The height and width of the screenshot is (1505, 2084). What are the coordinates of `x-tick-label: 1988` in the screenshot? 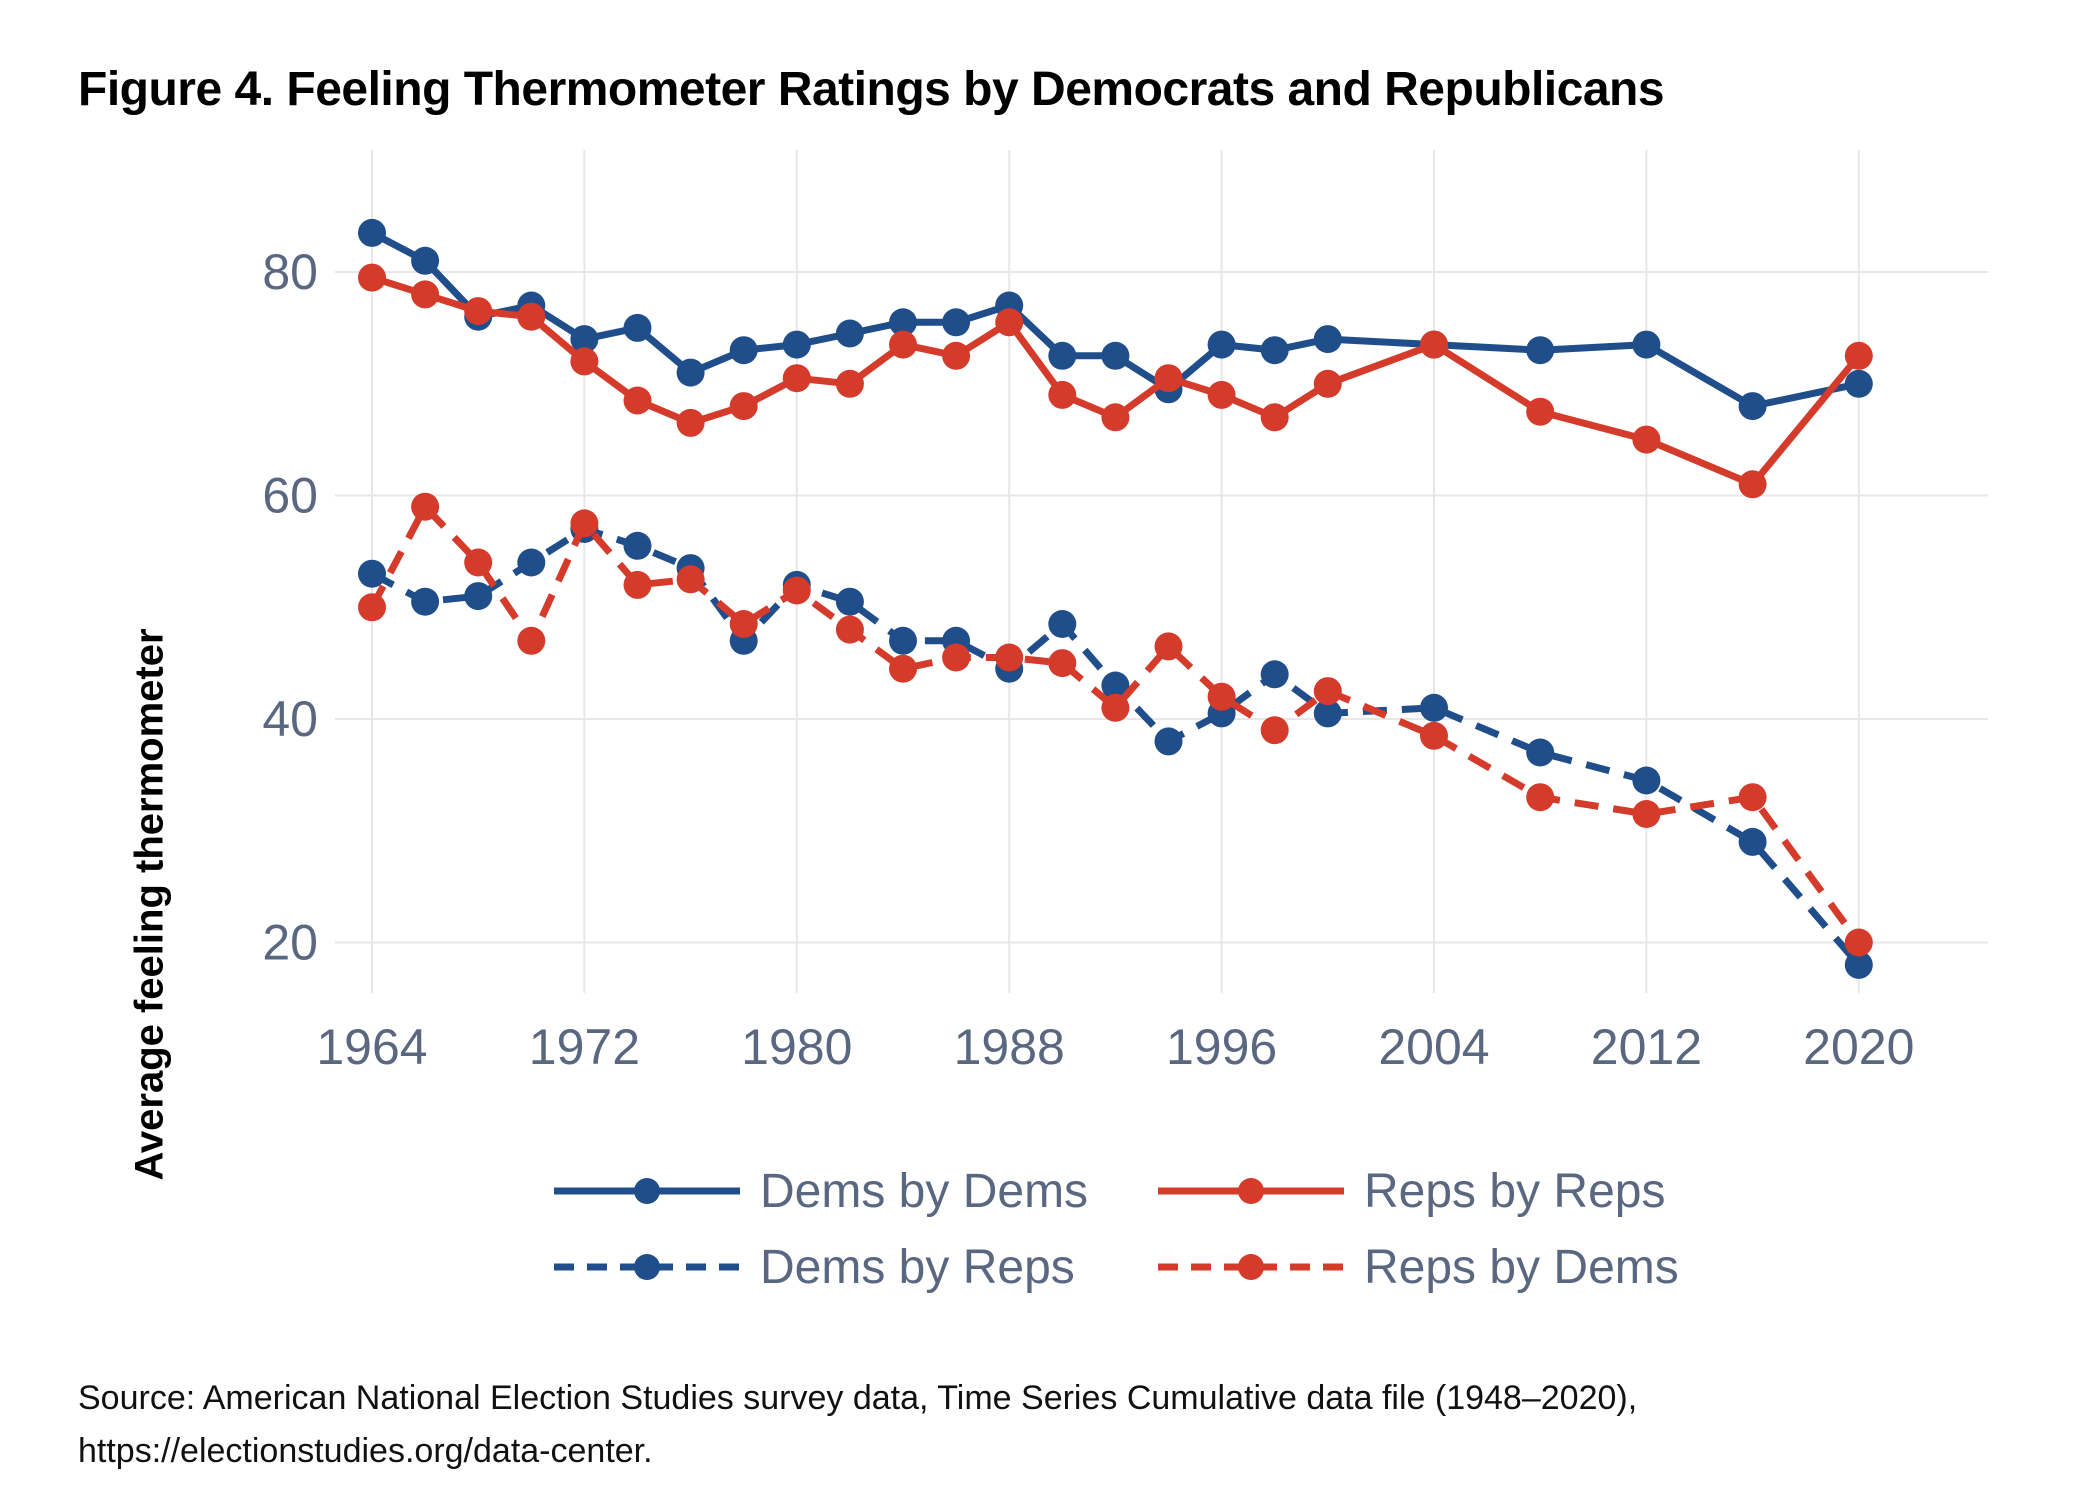 It's located at (1009, 1047).